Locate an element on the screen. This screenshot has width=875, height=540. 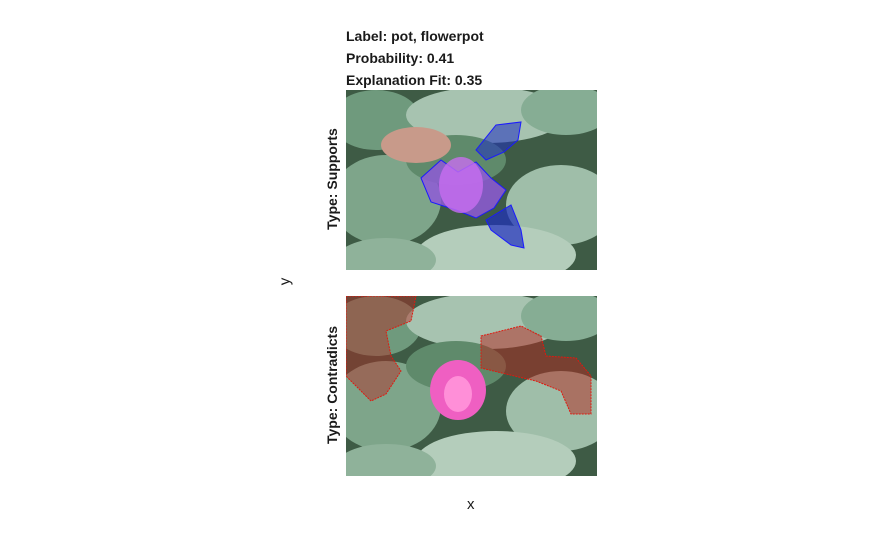
x-axis-label: x is located at coordinates (471, 504).